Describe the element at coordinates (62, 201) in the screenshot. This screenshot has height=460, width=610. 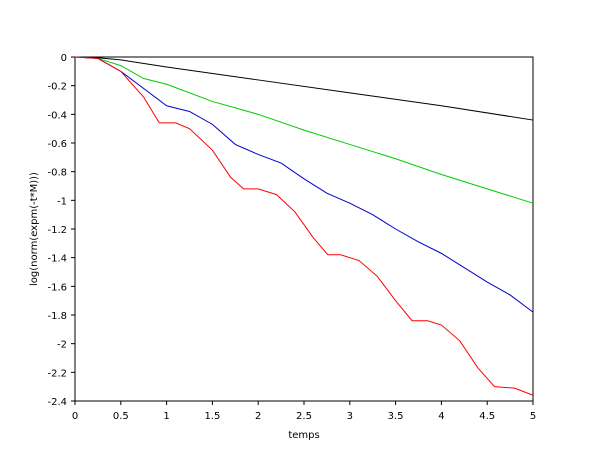
I see `y-tick-label: -1` at that location.